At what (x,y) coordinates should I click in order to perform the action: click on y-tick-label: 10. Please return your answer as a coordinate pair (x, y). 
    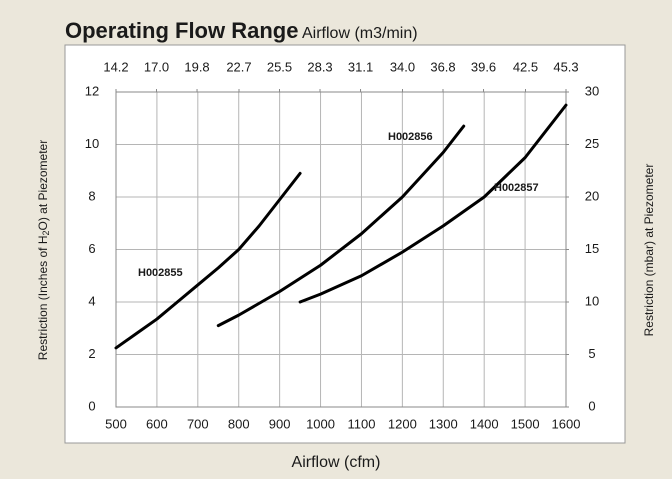
    Looking at the image, I should click on (92, 143).